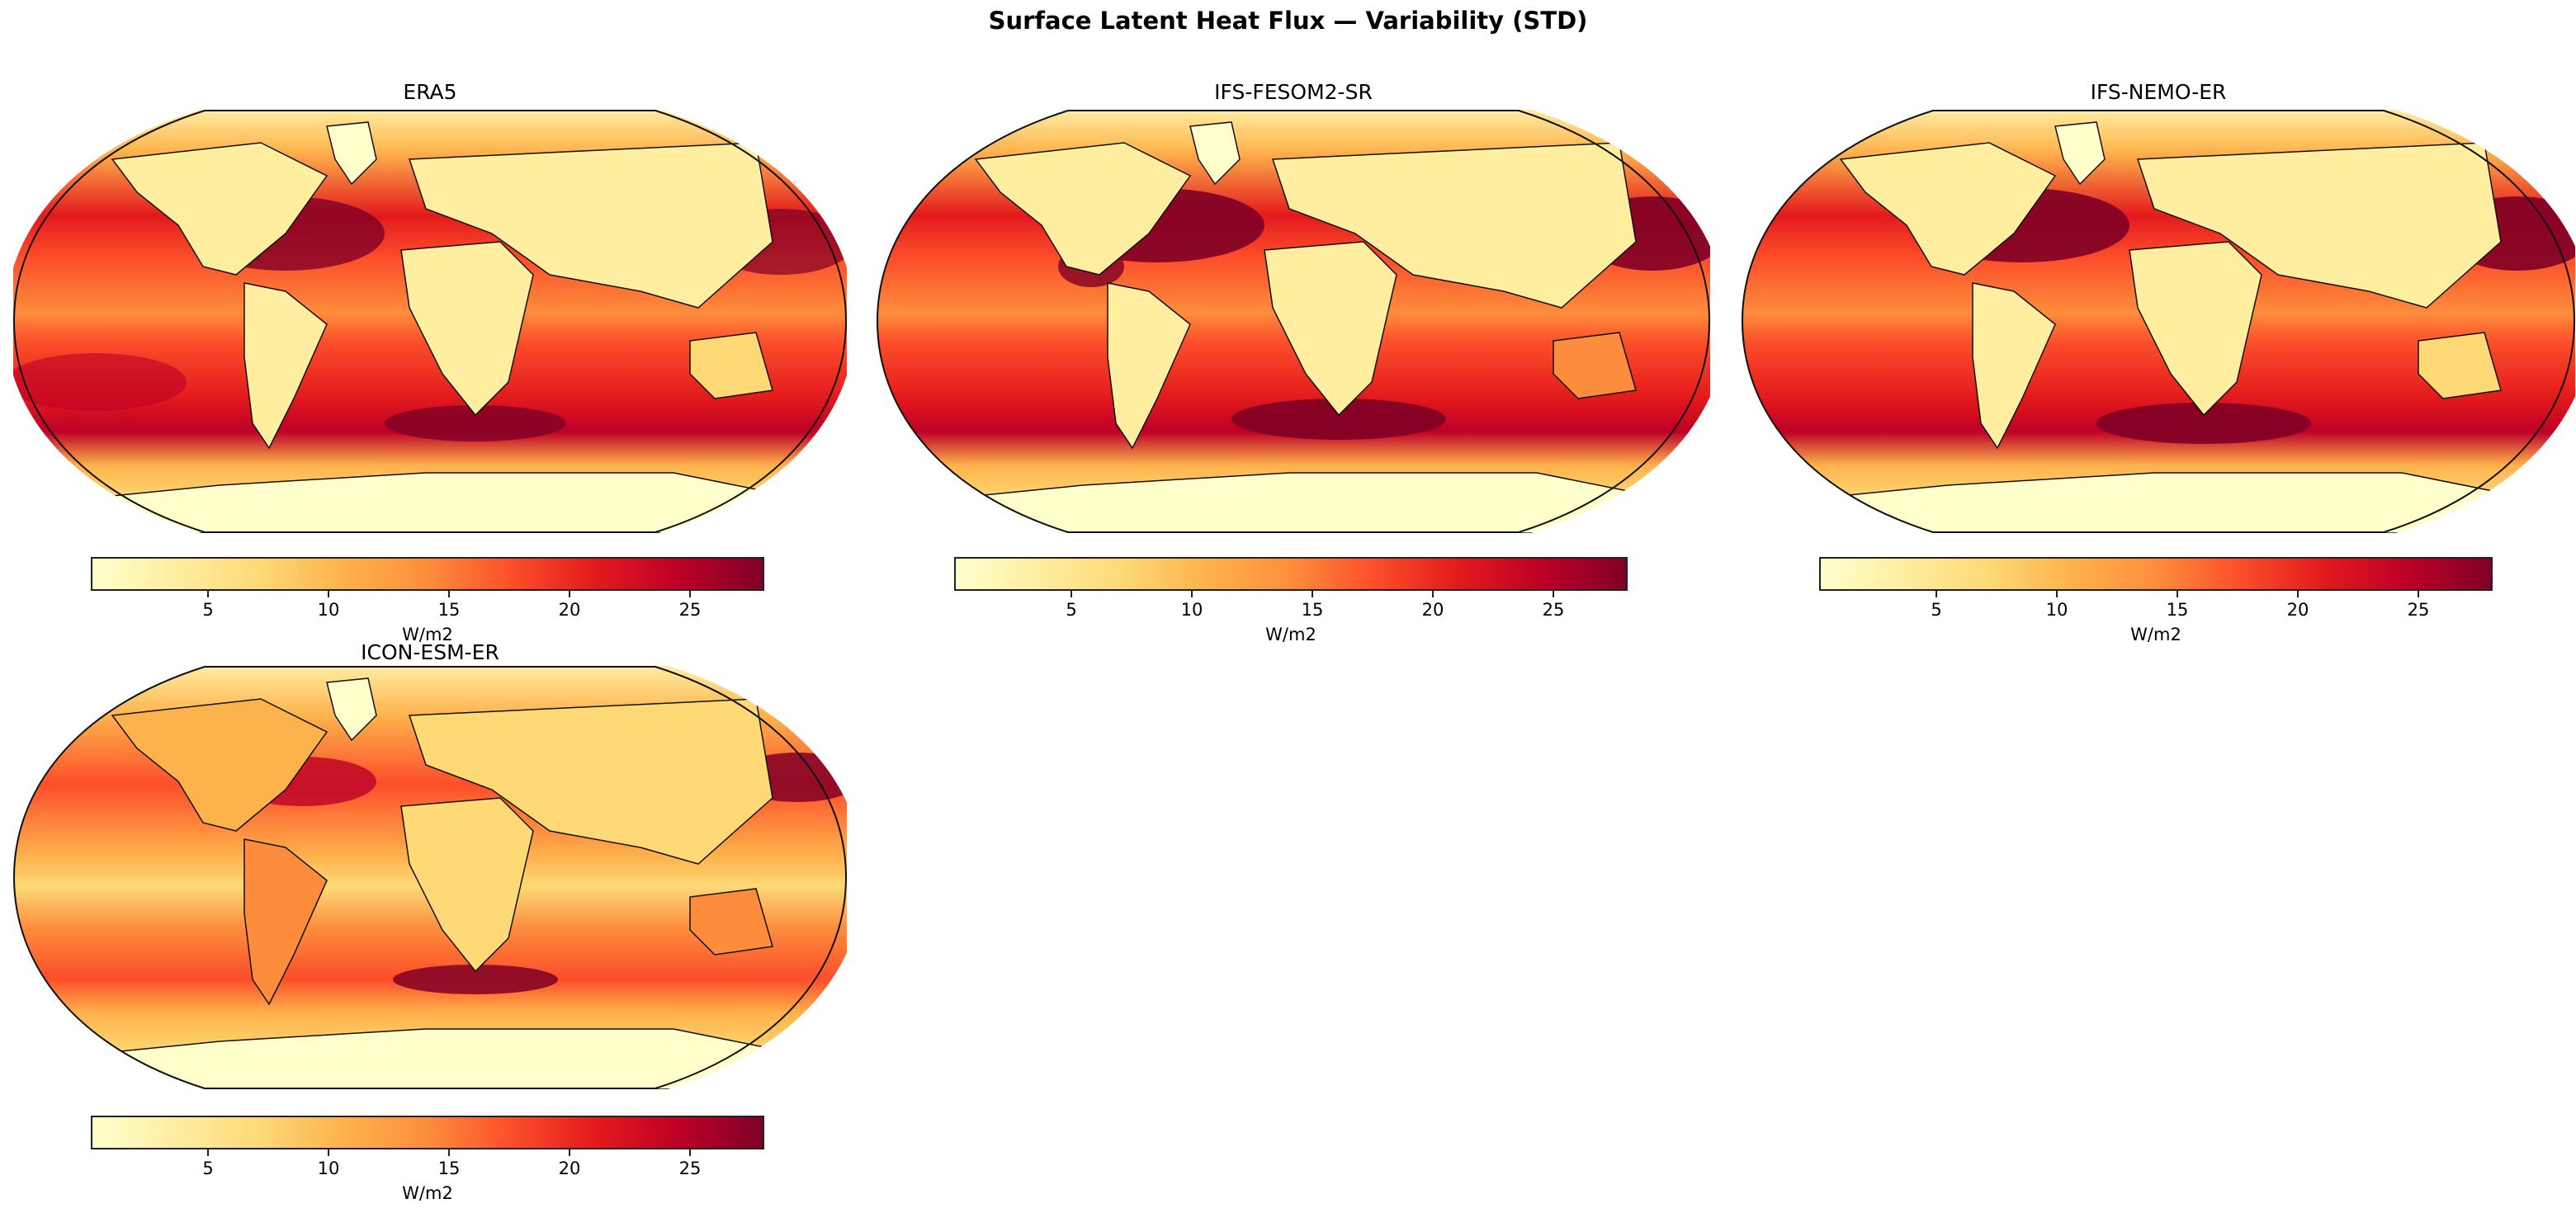 This screenshot has width=2576, height=1213. What do you see at coordinates (1293, 321) in the screenshot?
I see `heatmap-ifs-fesom2-sr` at bounding box center [1293, 321].